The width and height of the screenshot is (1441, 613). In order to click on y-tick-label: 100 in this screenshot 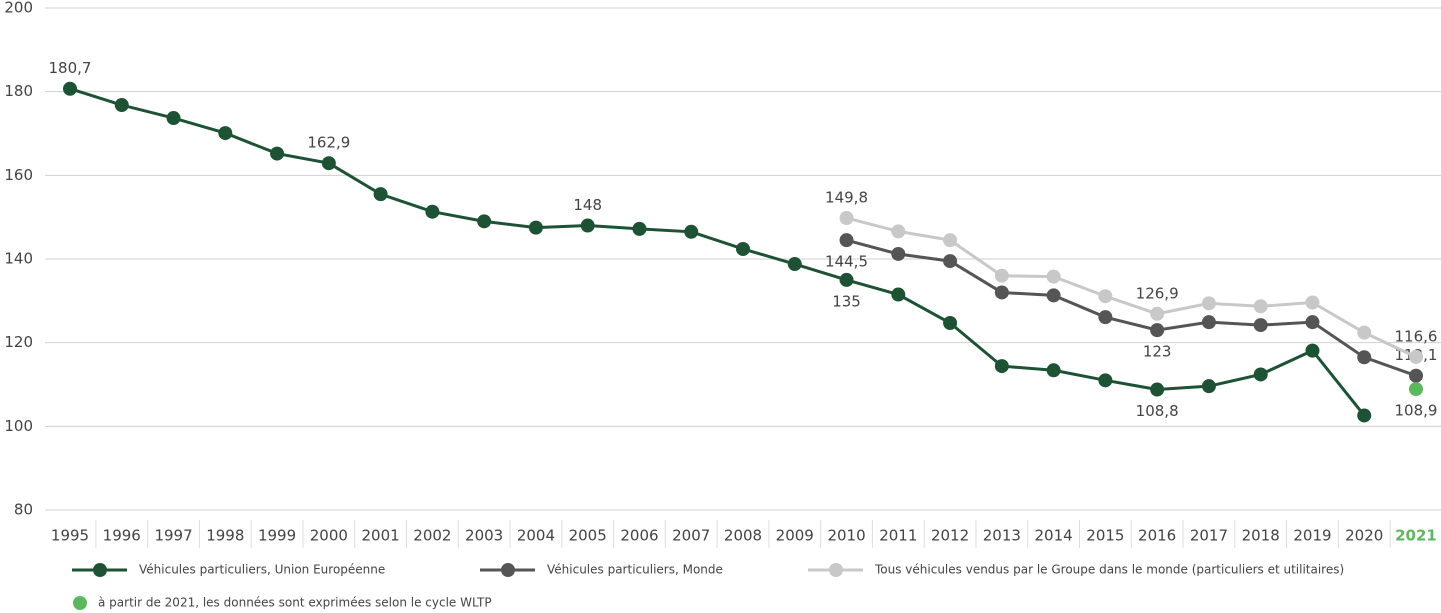, I will do `click(18, 426)`.